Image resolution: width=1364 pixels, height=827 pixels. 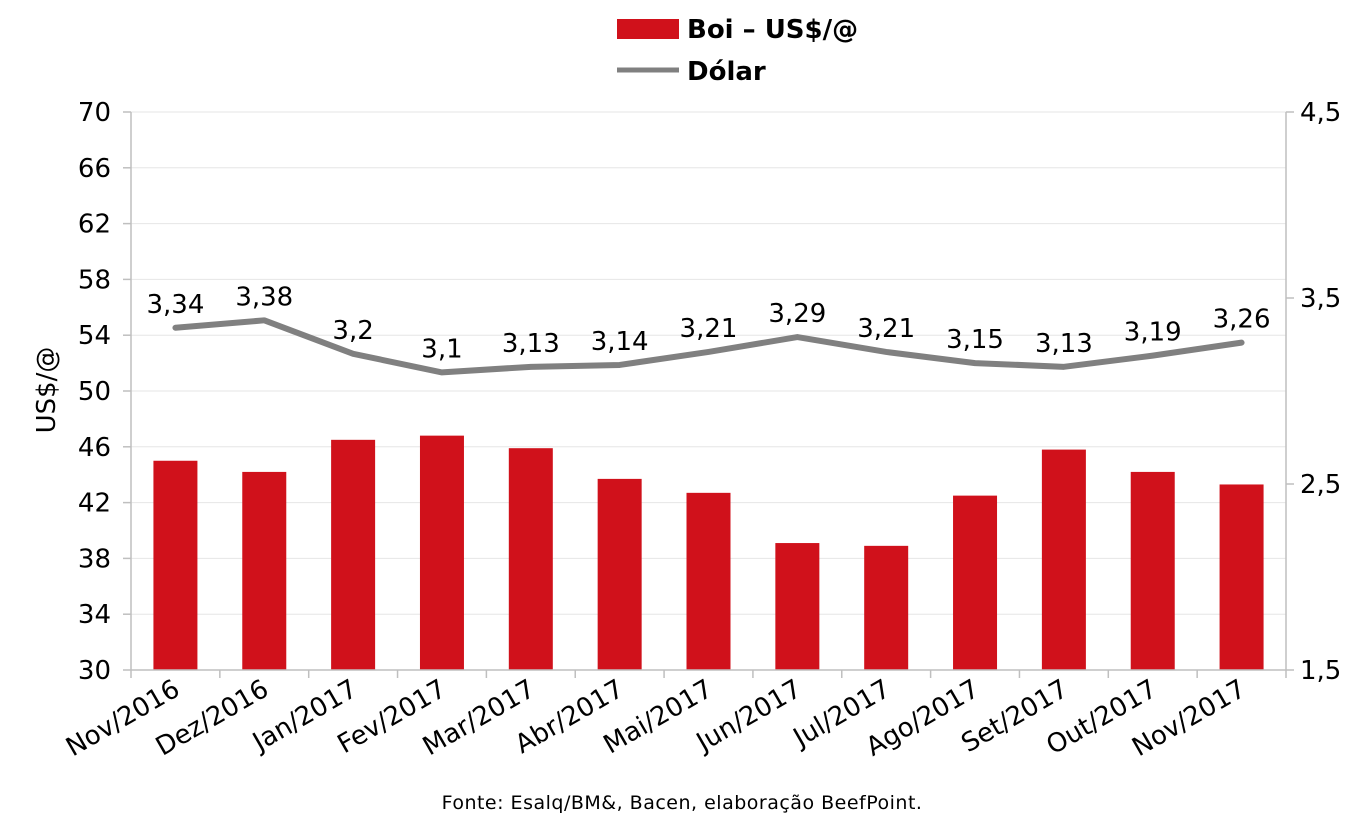 I want to click on data-label: 3,38, so click(x=264, y=297).